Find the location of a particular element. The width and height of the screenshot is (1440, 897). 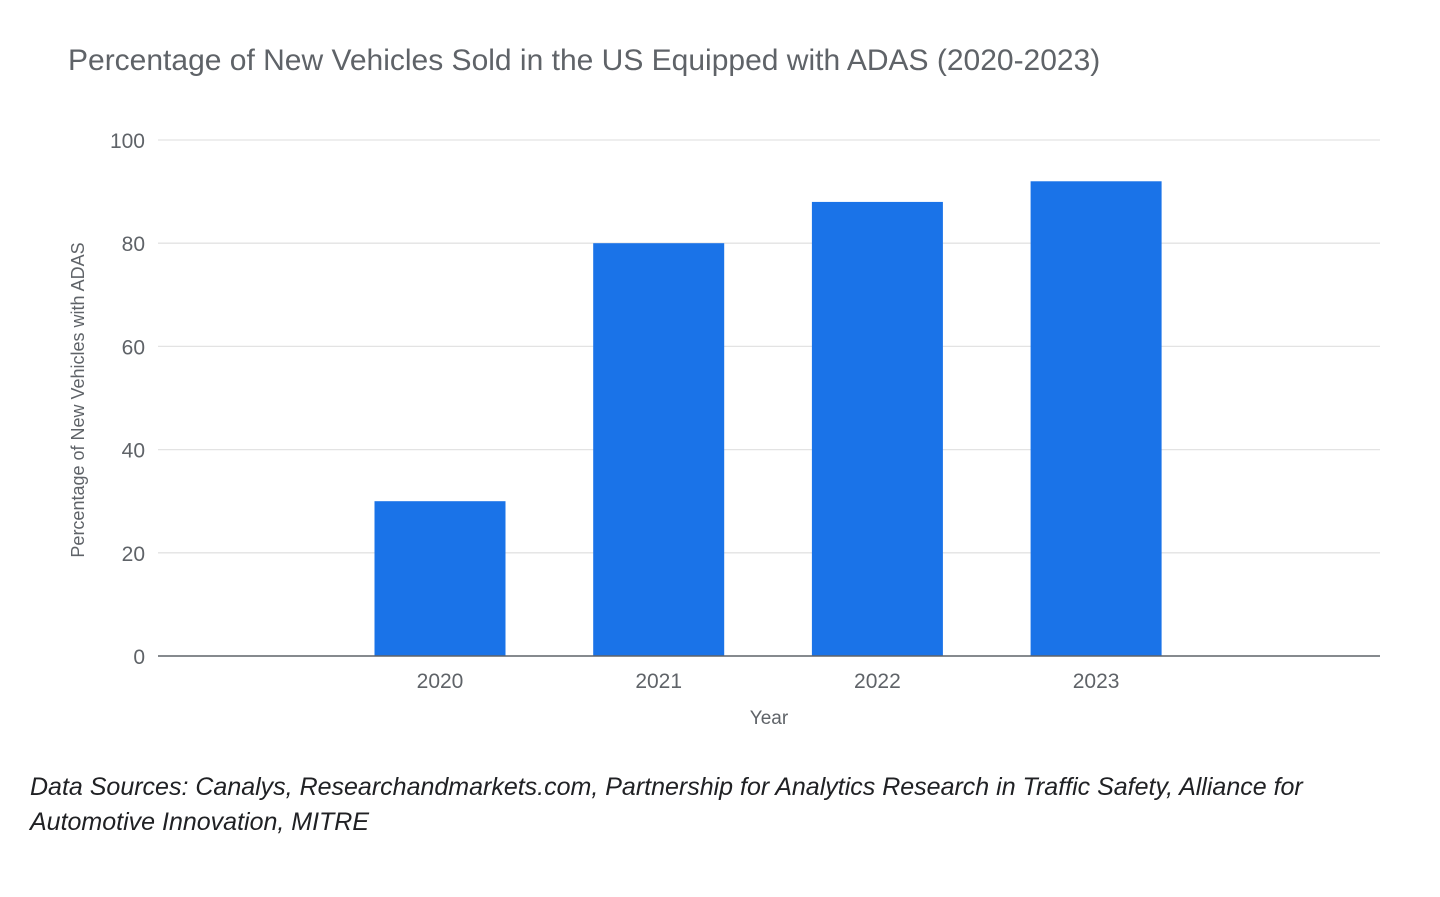

y-tick-label: 0 is located at coordinates (139, 657).